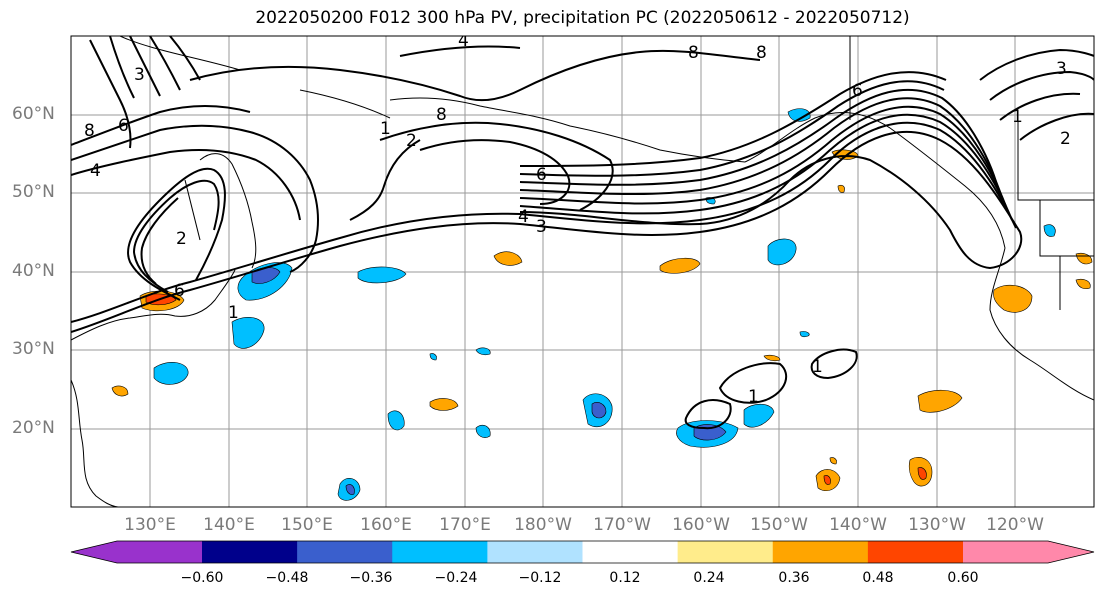 This screenshot has width=1105, height=601. Describe the element at coordinates (465, 525) in the screenshot. I see `lon-label-170e: 170°E` at that location.